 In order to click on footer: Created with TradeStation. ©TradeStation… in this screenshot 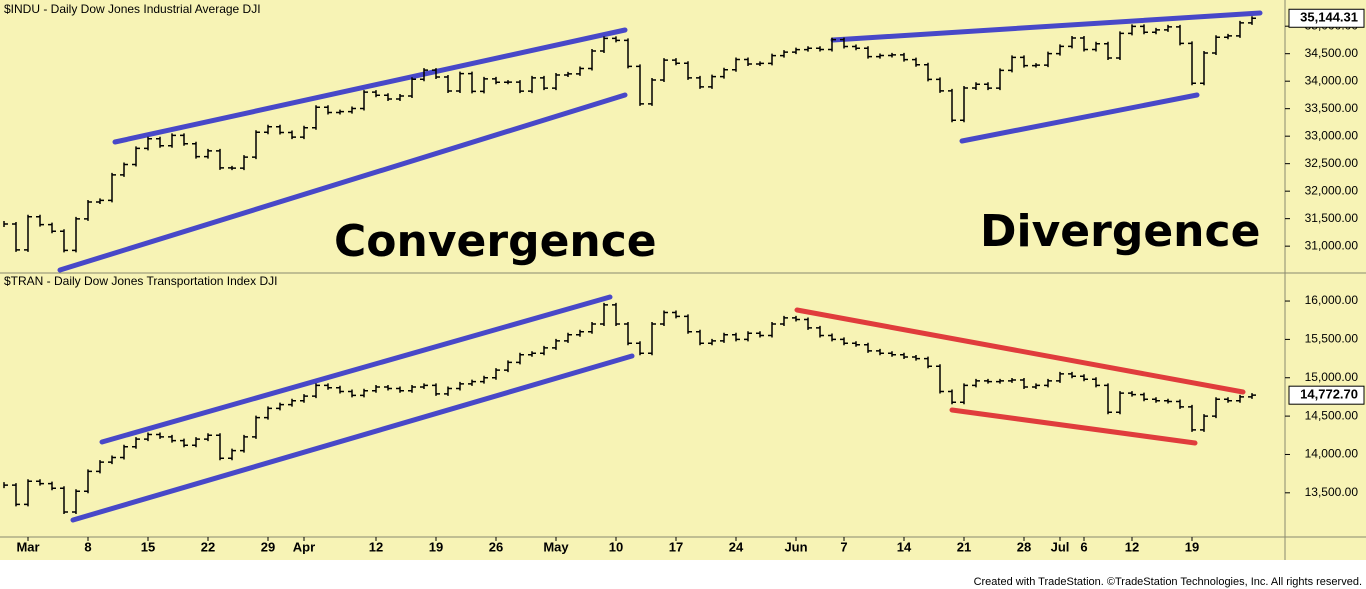, I will do `click(1168, 582)`.